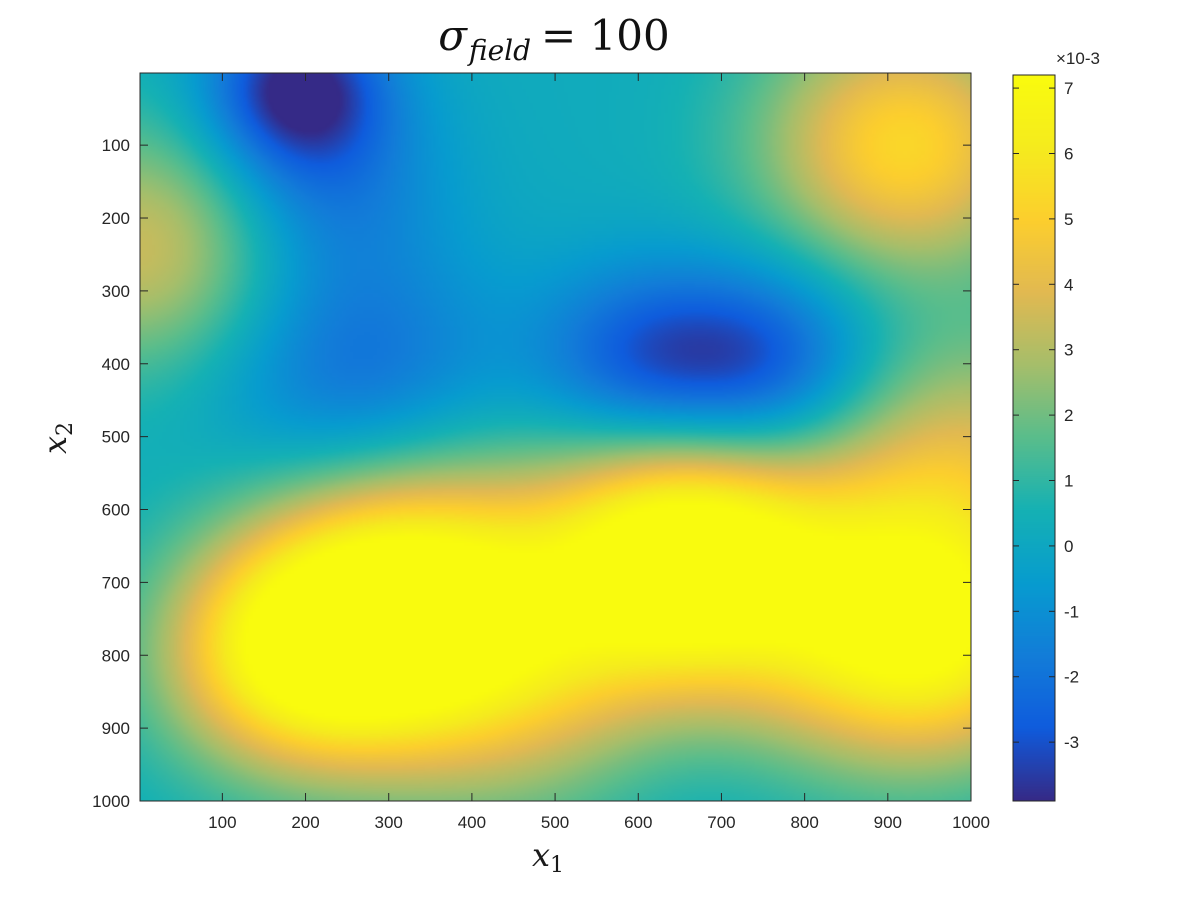 This screenshot has height=900, width=1200. I want to click on y-tick-label: 600, so click(116, 510).